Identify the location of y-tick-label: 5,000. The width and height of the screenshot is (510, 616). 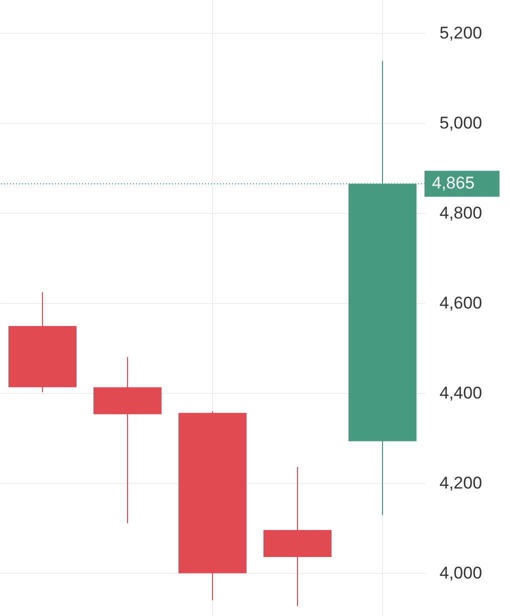
(461, 122).